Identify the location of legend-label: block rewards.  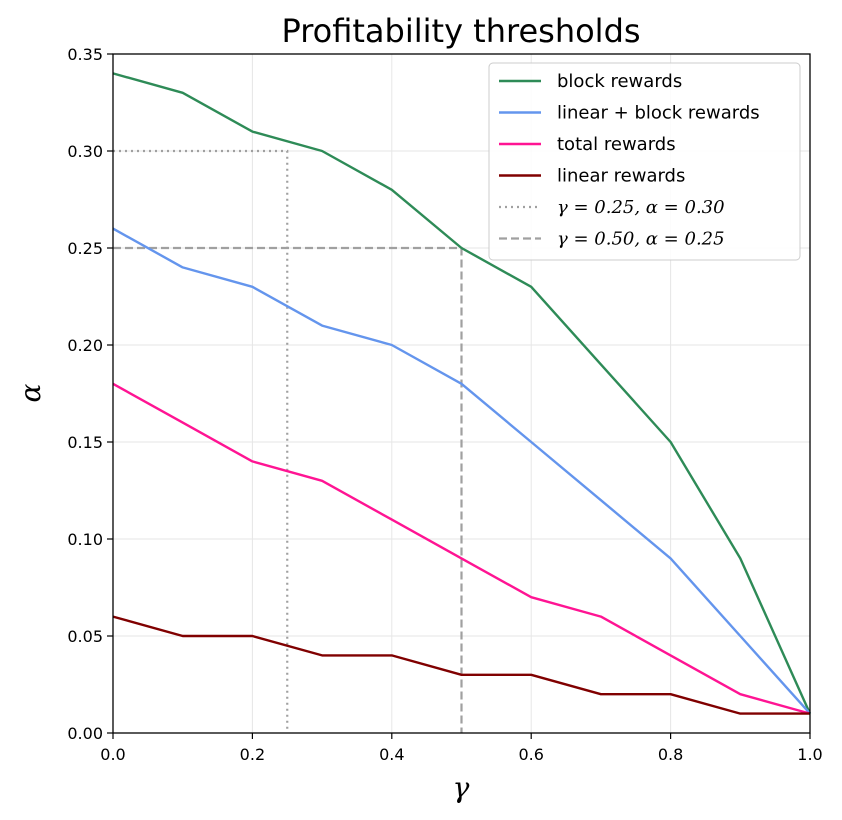
(619, 81).